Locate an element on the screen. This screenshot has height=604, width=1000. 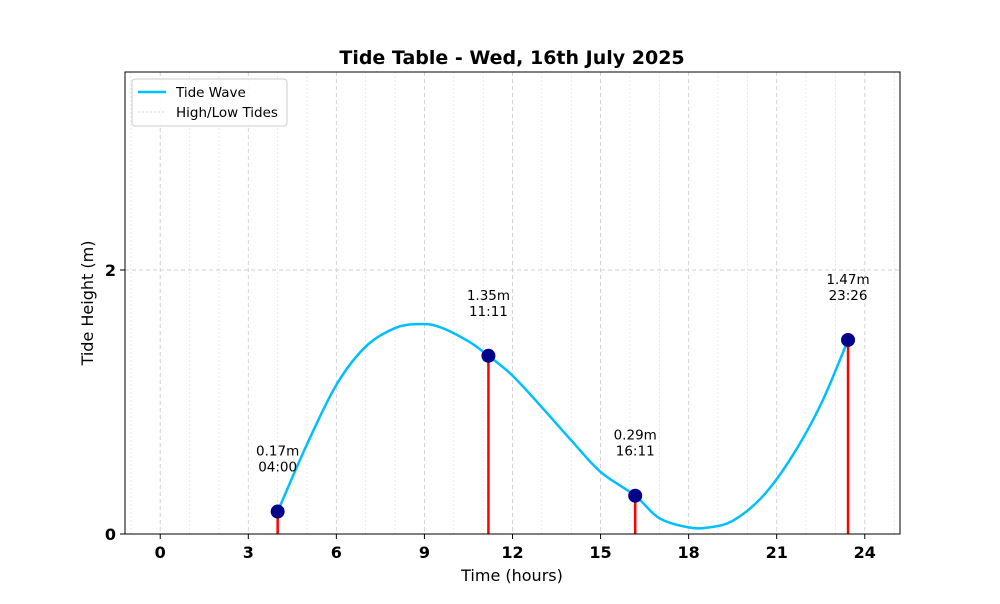
legend-box is located at coordinates (209, 102).